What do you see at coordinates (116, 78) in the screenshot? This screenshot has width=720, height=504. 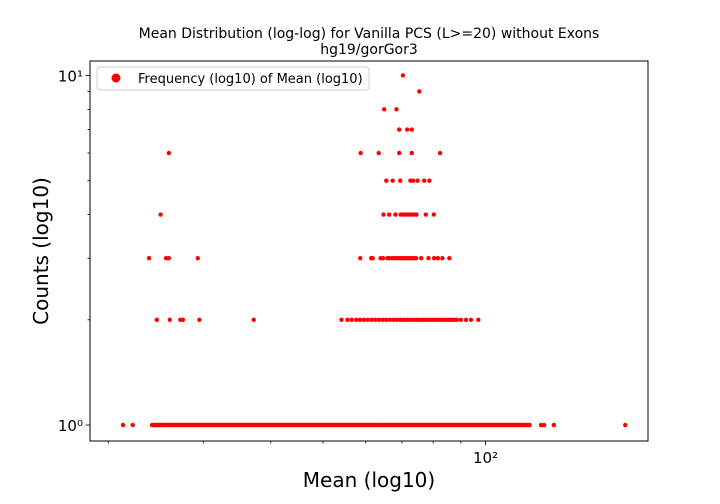 I see `legend-marker` at bounding box center [116, 78].